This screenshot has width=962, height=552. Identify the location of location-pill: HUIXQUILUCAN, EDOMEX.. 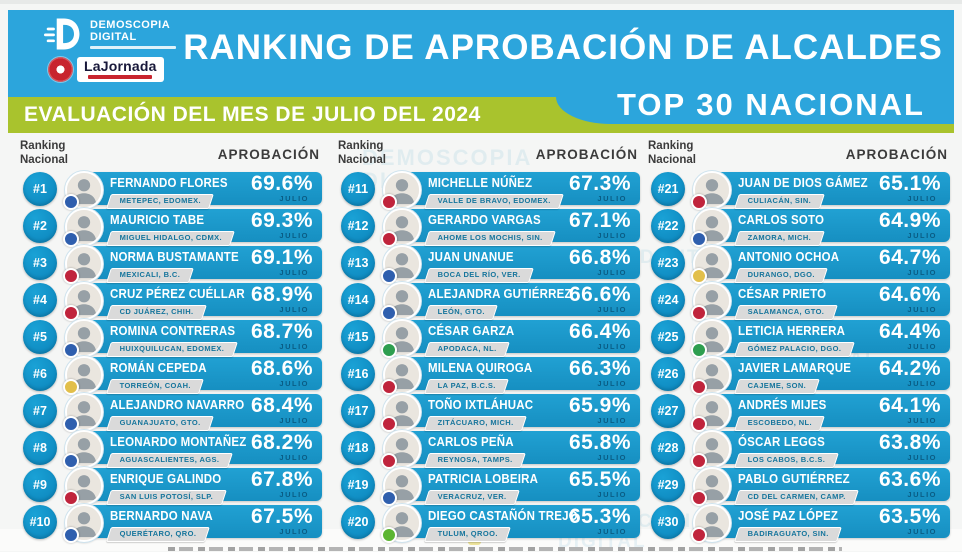
(172, 349).